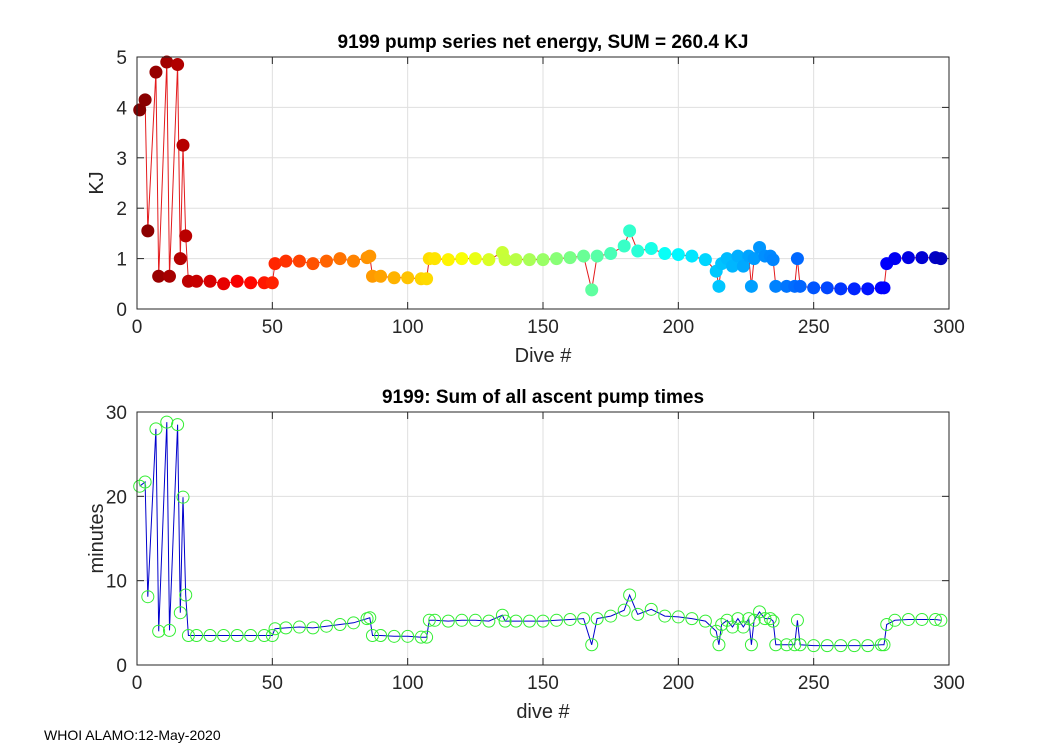 Image resolution: width=1050 pixels, height=750 pixels. Describe the element at coordinates (814, 683) in the screenshot. I see `x-tick-label: 250` at that location.